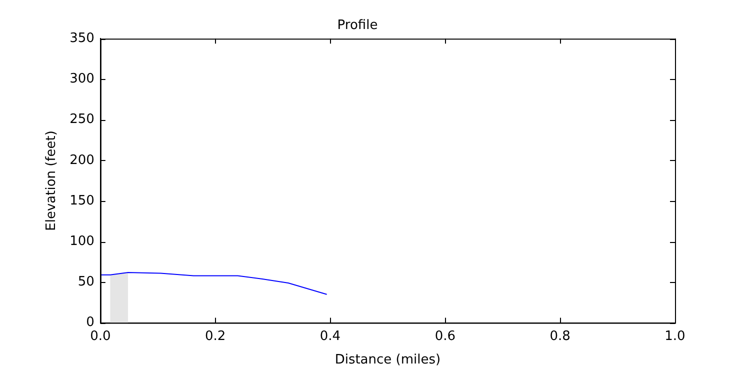 Image resolution: width=750 pixels, height=375 pixels. Describe the element at coordinates (215, 336) in the screenshot. I see `x-tick-label: 0.2` at that location.